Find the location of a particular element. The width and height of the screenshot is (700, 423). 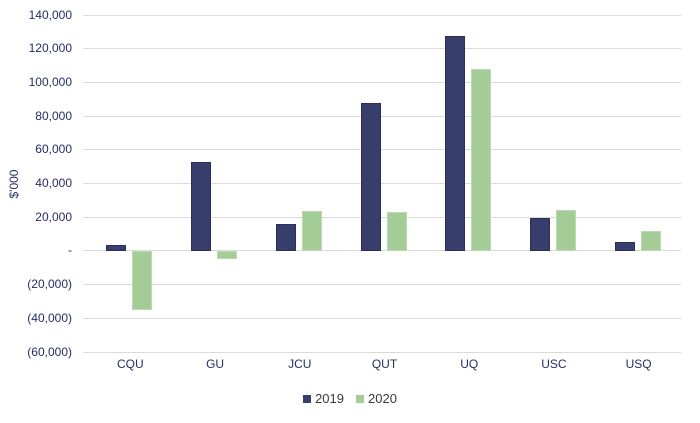

bar-2019-uq is located at coordinates (455, 143).